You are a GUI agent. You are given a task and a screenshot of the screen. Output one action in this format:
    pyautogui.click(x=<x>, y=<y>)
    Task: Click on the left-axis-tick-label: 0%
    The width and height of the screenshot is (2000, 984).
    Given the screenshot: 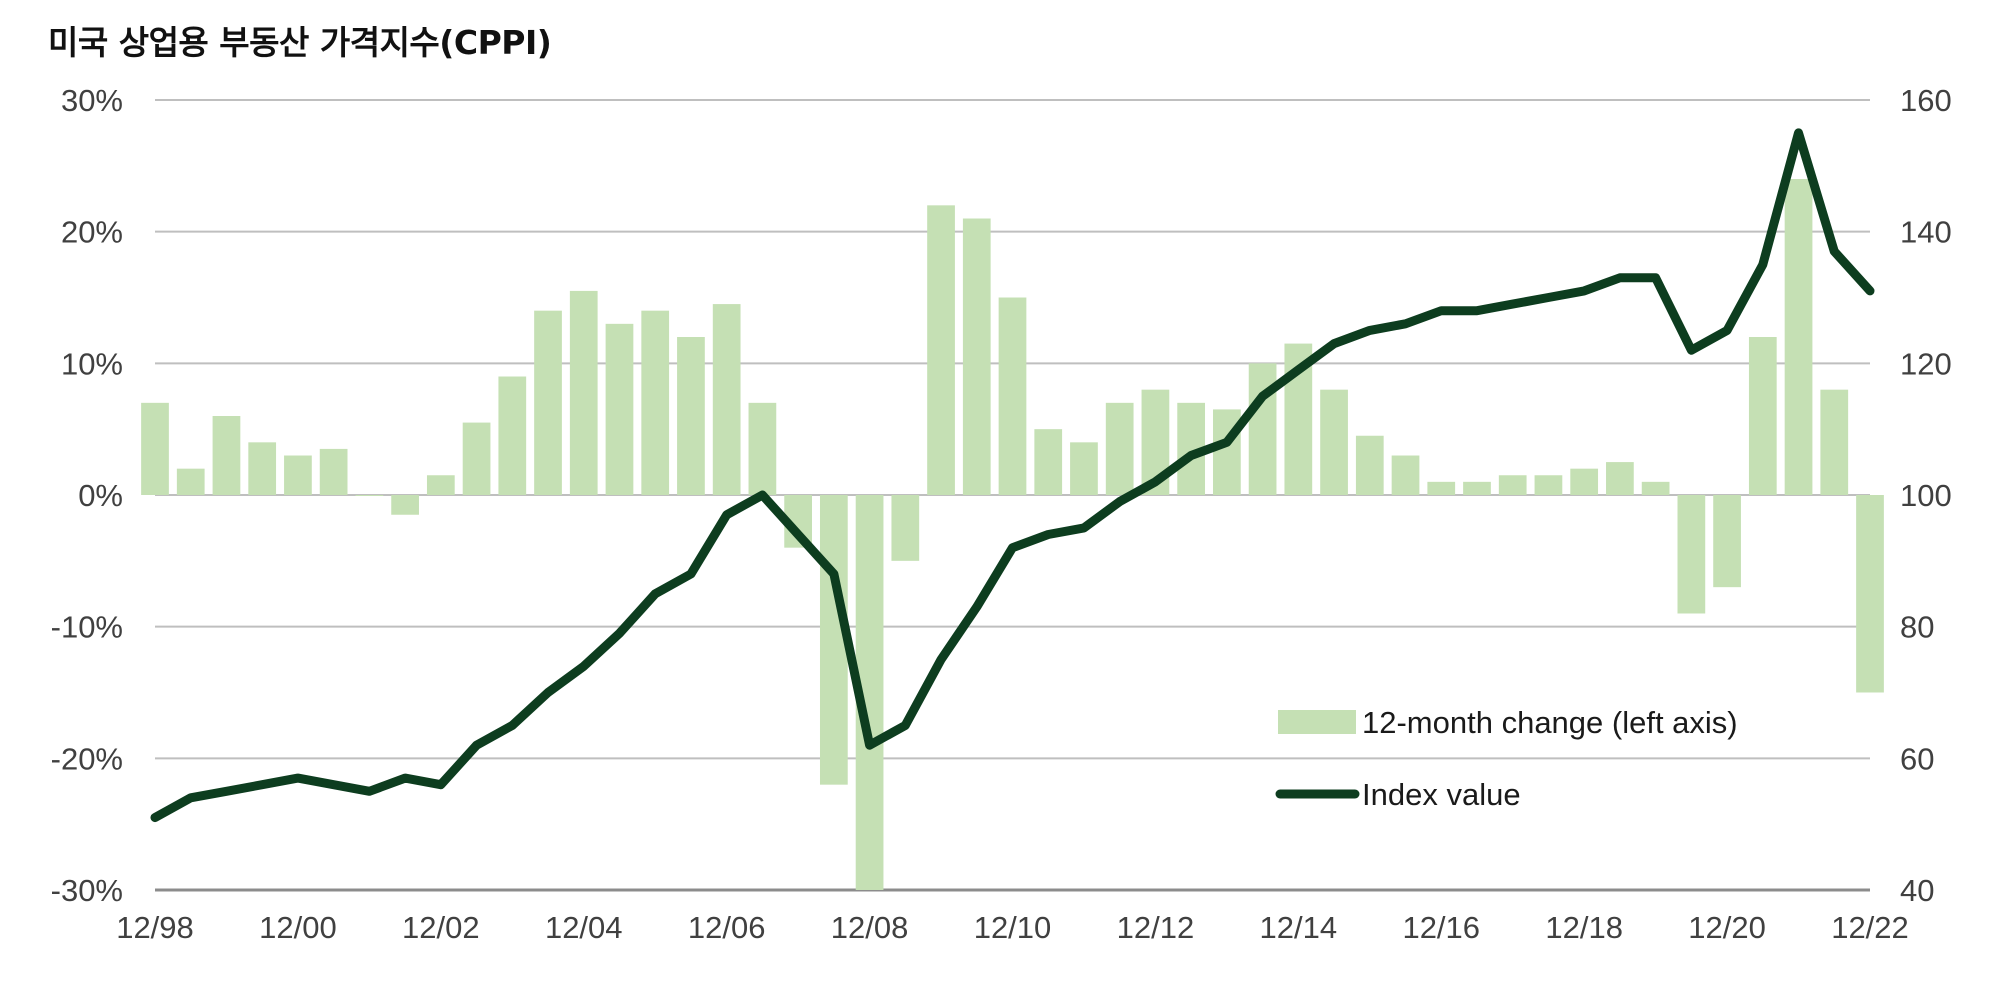 What is the action you would take?
    pyautogui.click(x=100, y=495)
    